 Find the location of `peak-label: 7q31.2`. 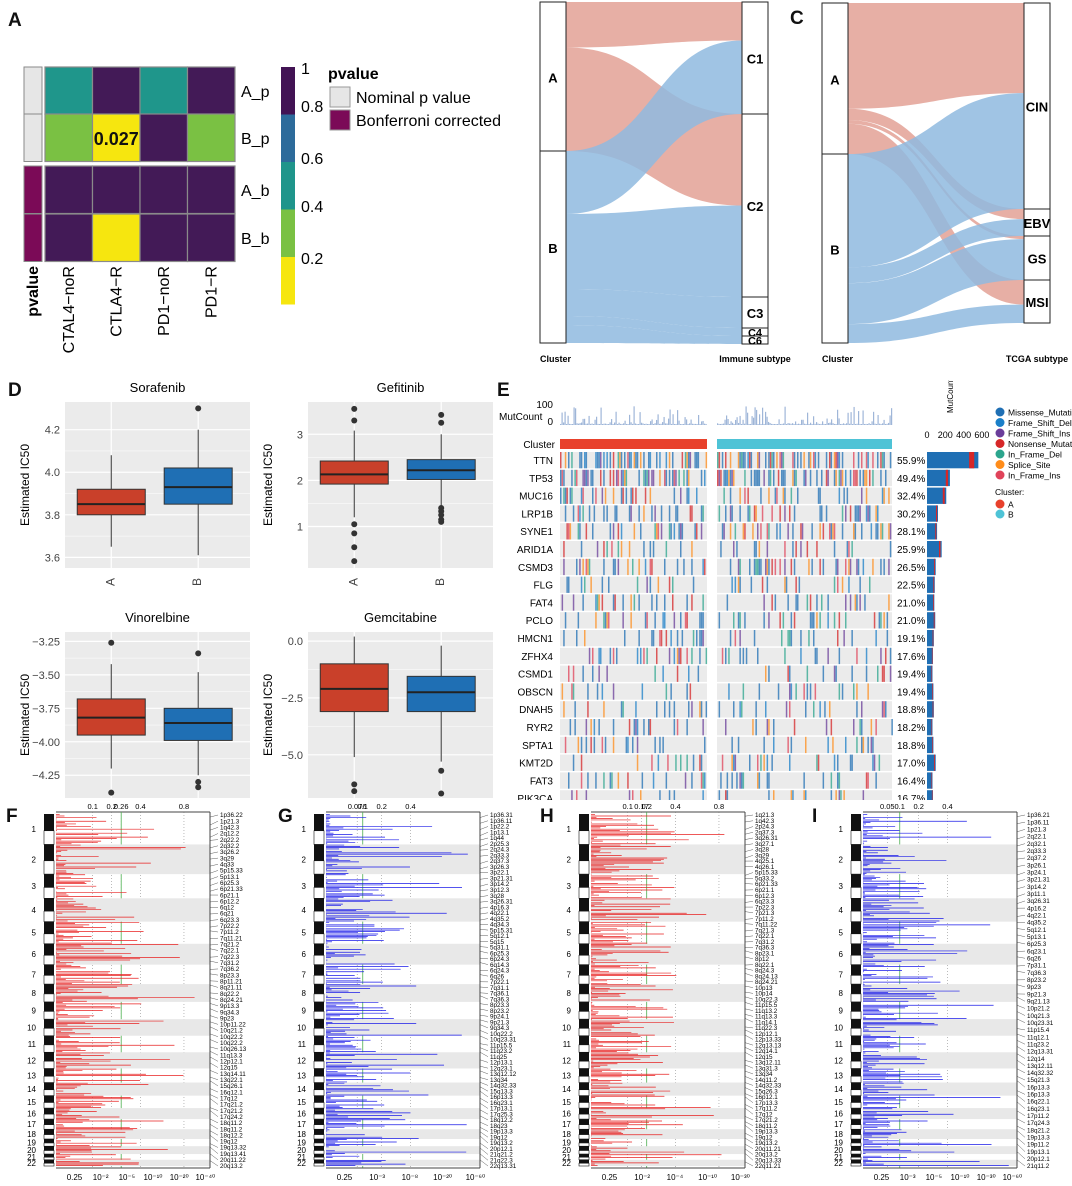

peak-label: 7q31.2 is located at coordinates (230, 963).